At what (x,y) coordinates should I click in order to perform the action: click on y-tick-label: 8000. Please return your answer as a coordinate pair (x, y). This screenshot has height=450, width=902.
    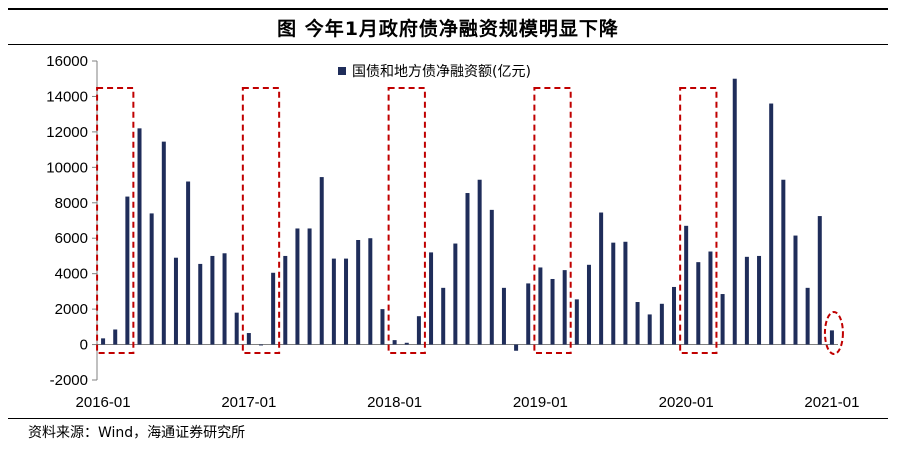
    Looking at the image, I should click on (71, 203).